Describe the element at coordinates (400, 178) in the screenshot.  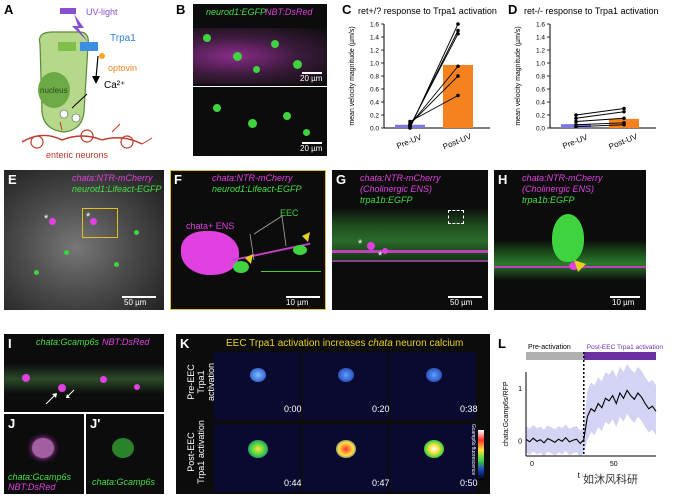
I see `panel-g-line1: chata:NTR-mCherry` at that location.